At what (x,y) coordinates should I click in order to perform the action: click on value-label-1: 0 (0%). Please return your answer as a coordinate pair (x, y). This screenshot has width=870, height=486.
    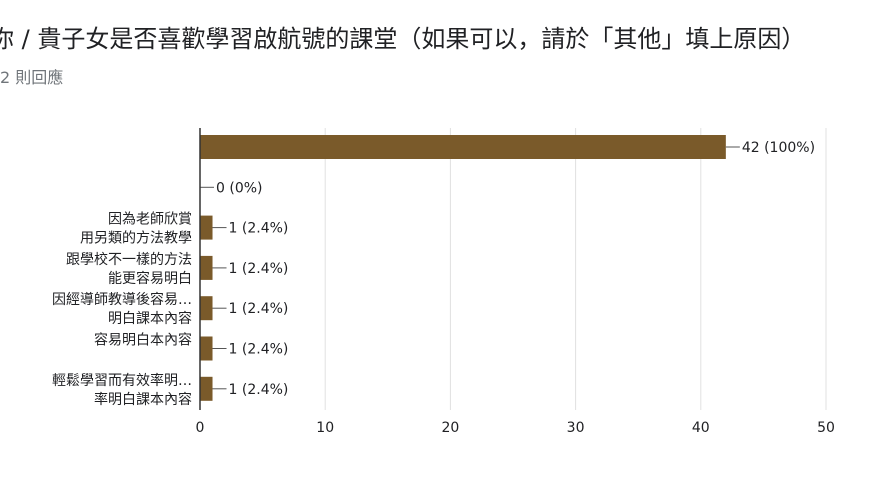
    Looking at the image, I should click on (239, 188).